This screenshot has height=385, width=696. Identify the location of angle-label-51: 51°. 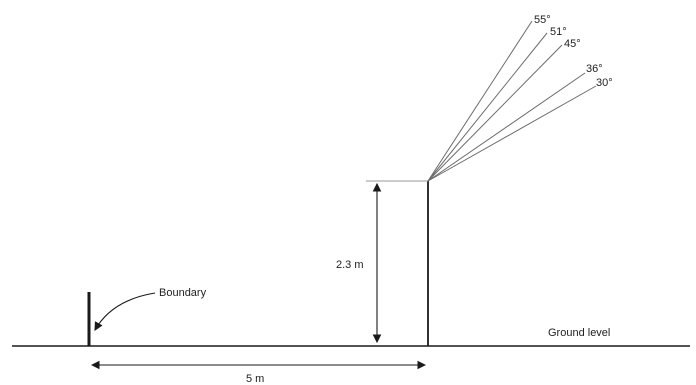
(558, 32).